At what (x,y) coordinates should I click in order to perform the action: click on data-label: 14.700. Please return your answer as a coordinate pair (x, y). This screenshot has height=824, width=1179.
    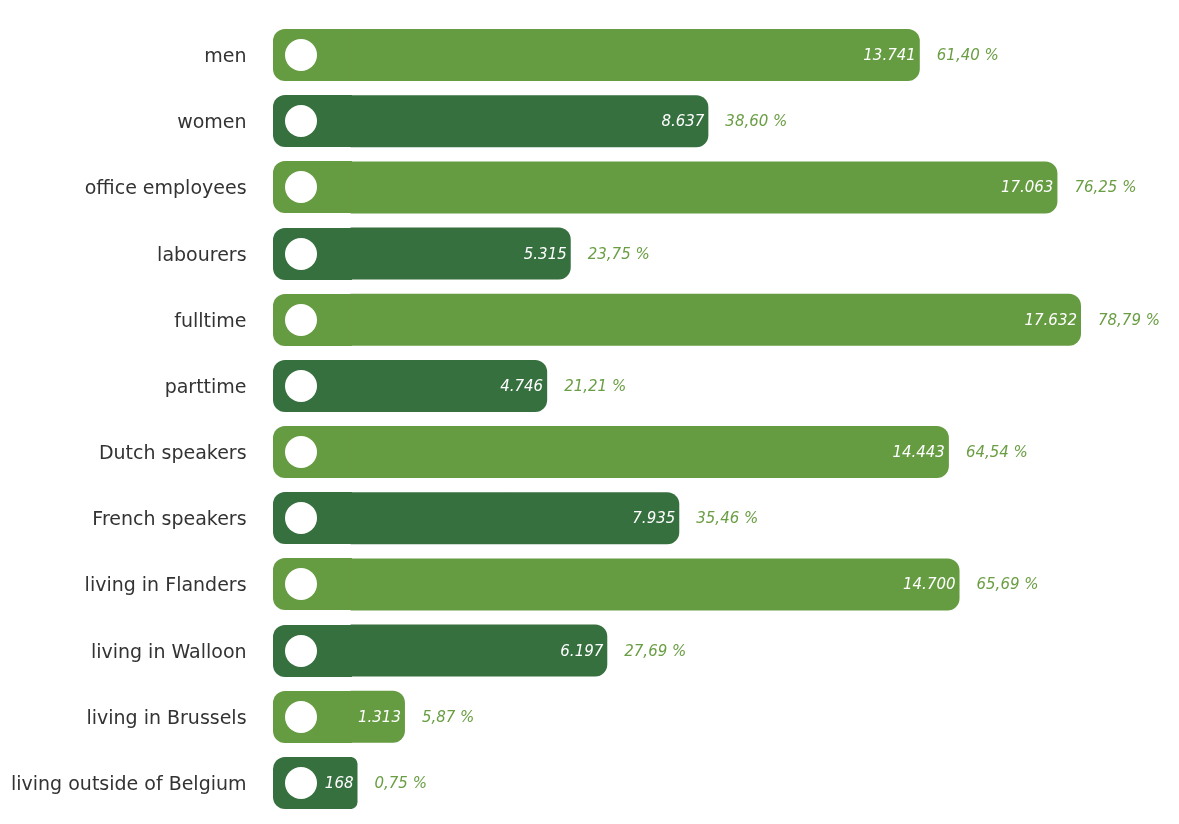
    Looking at the image, I should click on (929, 584).